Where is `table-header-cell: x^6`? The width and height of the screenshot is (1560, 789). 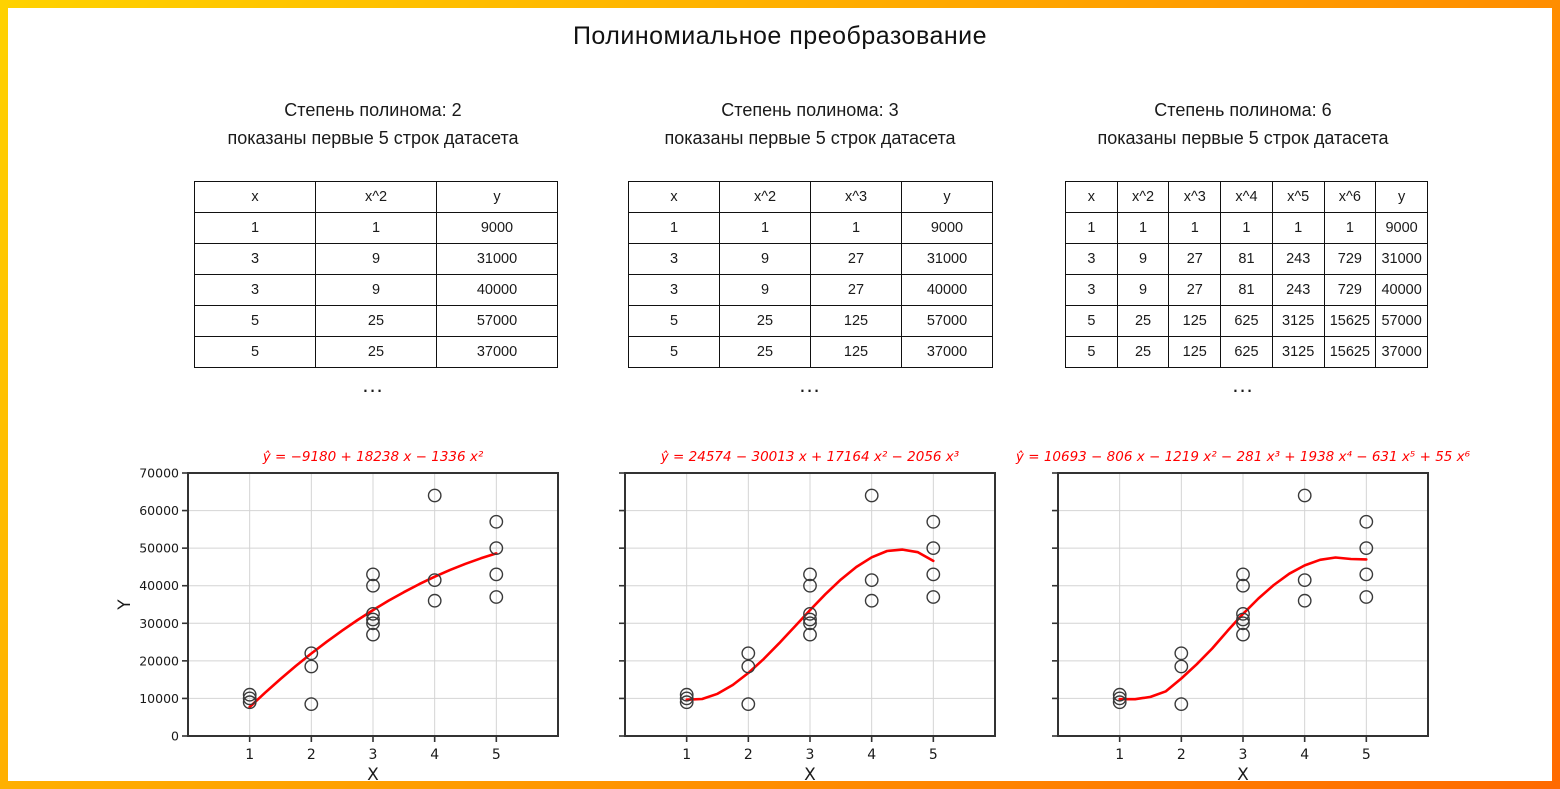 table-header-cell: x^6 is located at coordinates (1350, 197).